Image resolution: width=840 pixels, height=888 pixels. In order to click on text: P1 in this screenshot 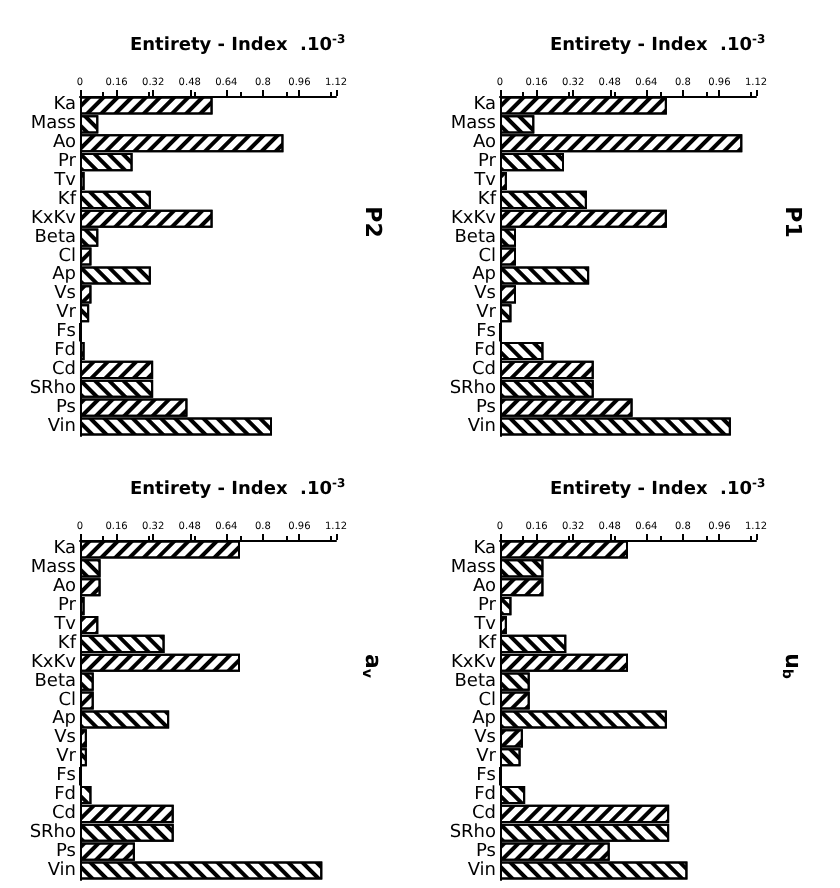, I will do `click(793, 222)`.